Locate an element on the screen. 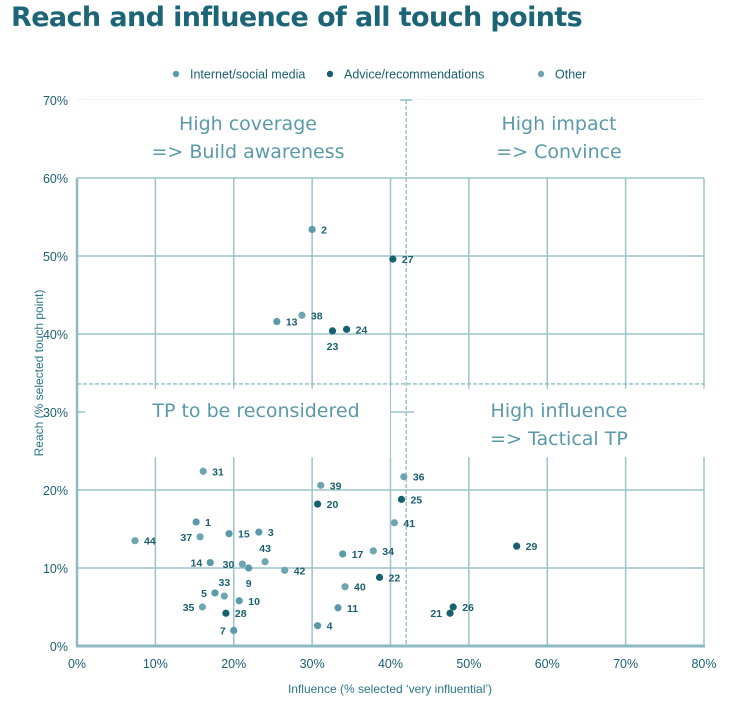  y-tick-label: 20% is located at coordinates (55, 491).